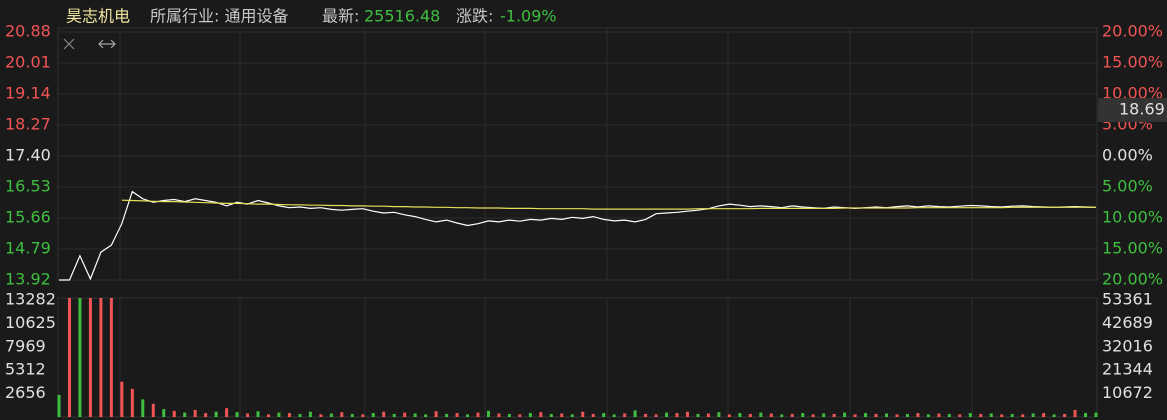 The height and width of the screenshot is (420, 1167). Describe the element at coordinates (340, 16) in the screenshot. I see `latest-label: 最新:` at that location.